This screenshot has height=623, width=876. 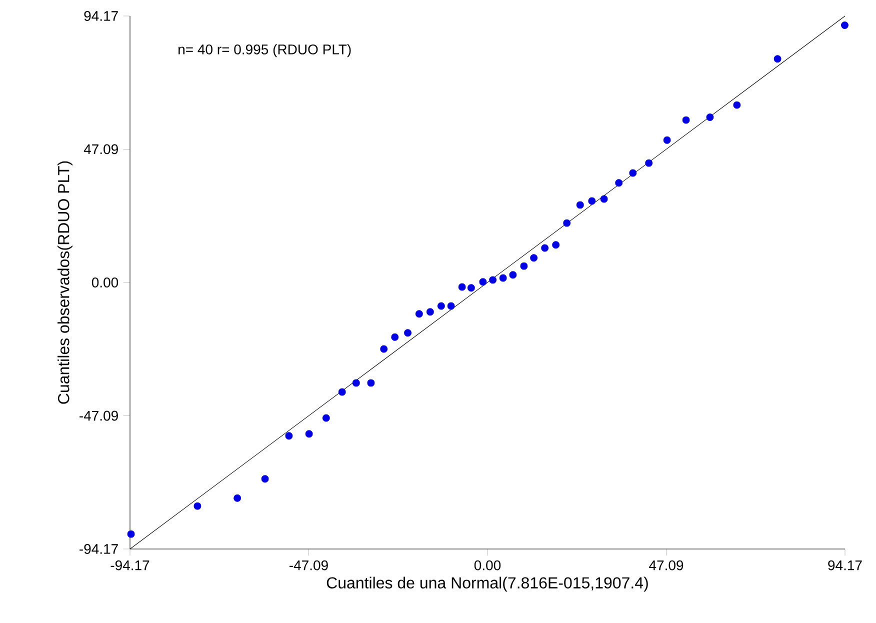 What do you see at coordinates (130, 565) in the screenshot?
I see `x-tick-label: -94.17` at bounding box center [130, 565].